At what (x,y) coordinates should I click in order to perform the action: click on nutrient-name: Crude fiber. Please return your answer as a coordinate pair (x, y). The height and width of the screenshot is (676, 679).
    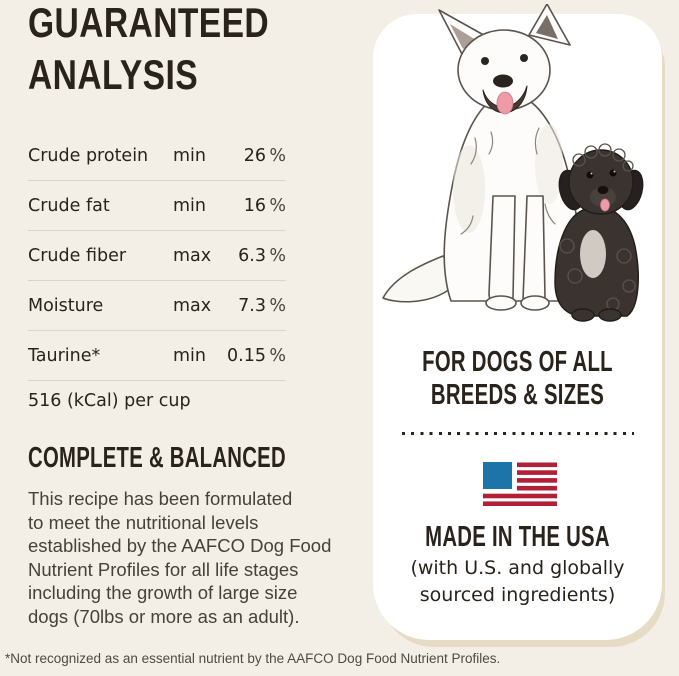
    Looking at the image, I should click on (77, 255).